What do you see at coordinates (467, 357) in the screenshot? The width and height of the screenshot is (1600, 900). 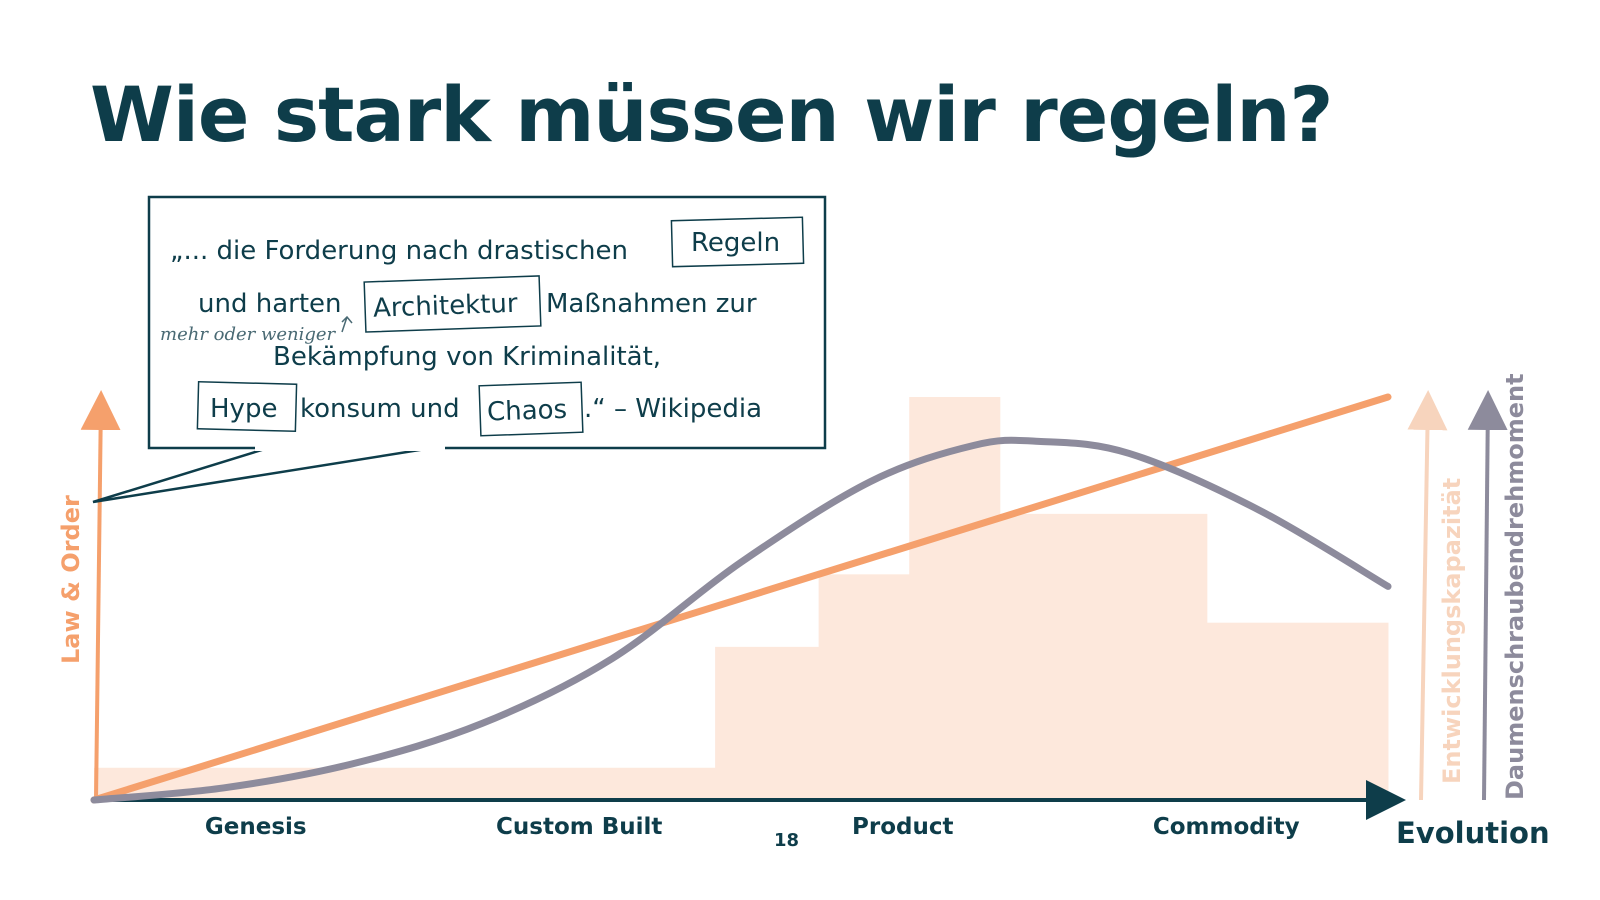 I see `quote-line-3: Bekämpfung von Kriminalität,` at bounding box center [467, 357].